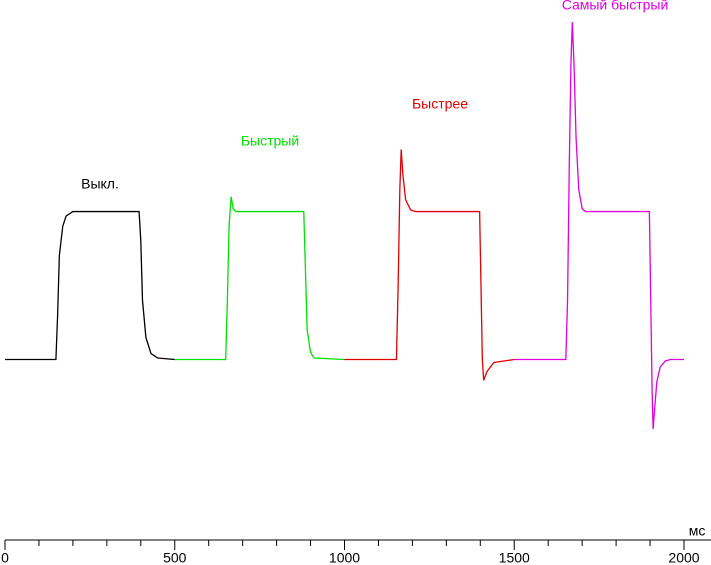  Describe the element at coordinates (615, 6) in the screenshot. I see `series-label: Самый быстрый` at that location.